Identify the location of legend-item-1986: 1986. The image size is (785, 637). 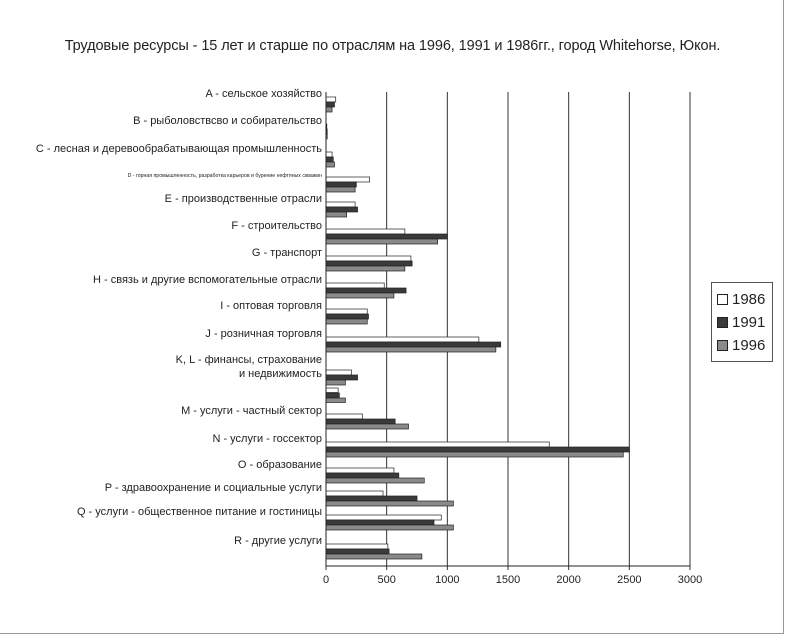
(742, 299).